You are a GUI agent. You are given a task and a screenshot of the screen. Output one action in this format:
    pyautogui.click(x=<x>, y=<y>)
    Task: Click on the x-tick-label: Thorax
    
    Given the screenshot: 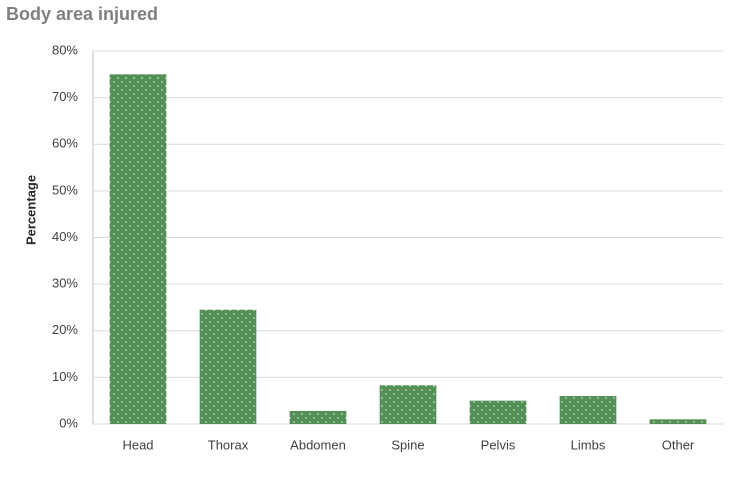 What is the action you would take?
    pyautogui.click(x=228, y=444)
    